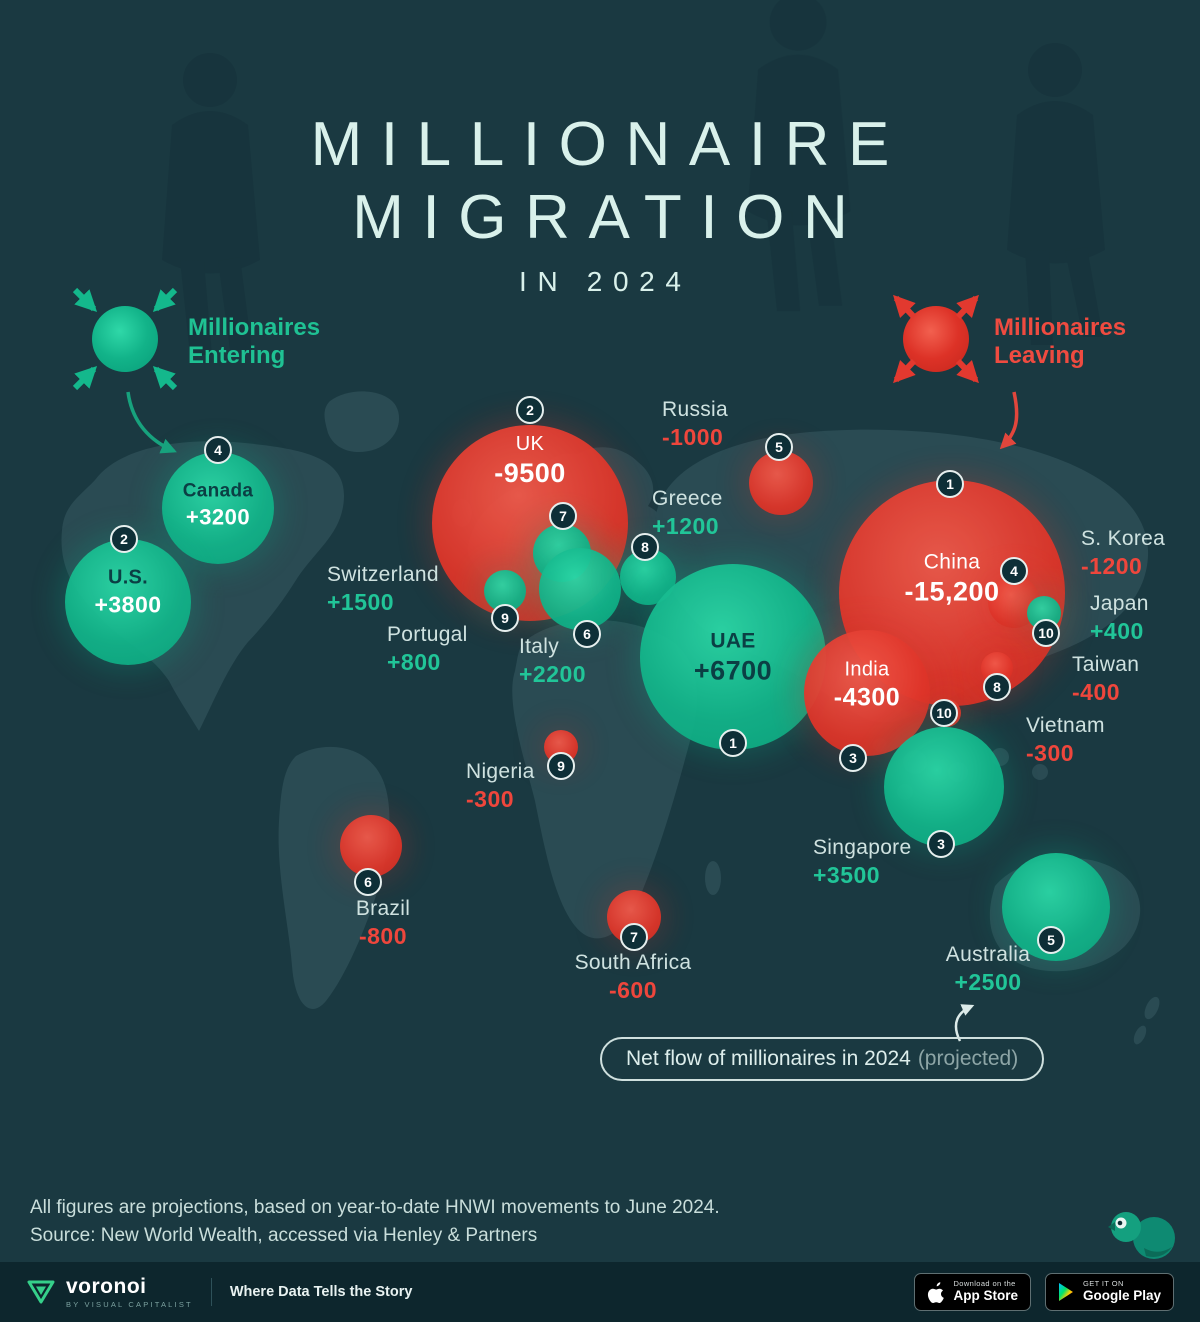  Describe the element at coordinates (414, 661) in the screenshot. I see `country-value: +800` at that location.